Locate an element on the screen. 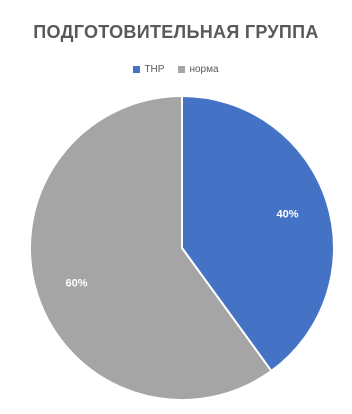 Image resolution: width=352 pixels, height=414 pixels. legend-item-norma: норма is located at coordinates (198, 69).